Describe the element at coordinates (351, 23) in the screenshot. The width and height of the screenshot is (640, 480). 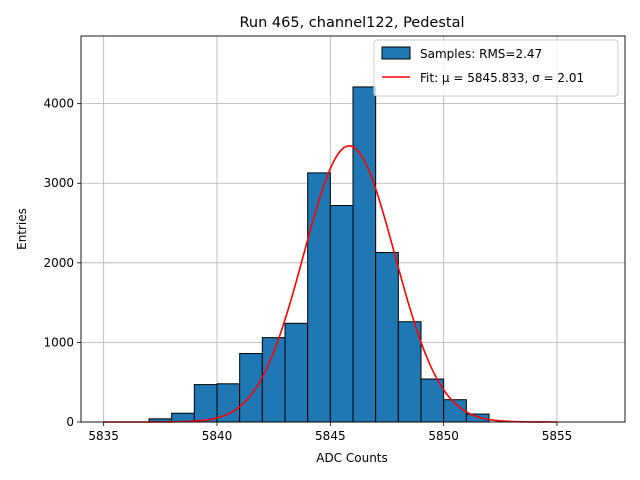
I see `chart-title: Run 465, channel122, Pedestal` at that location.